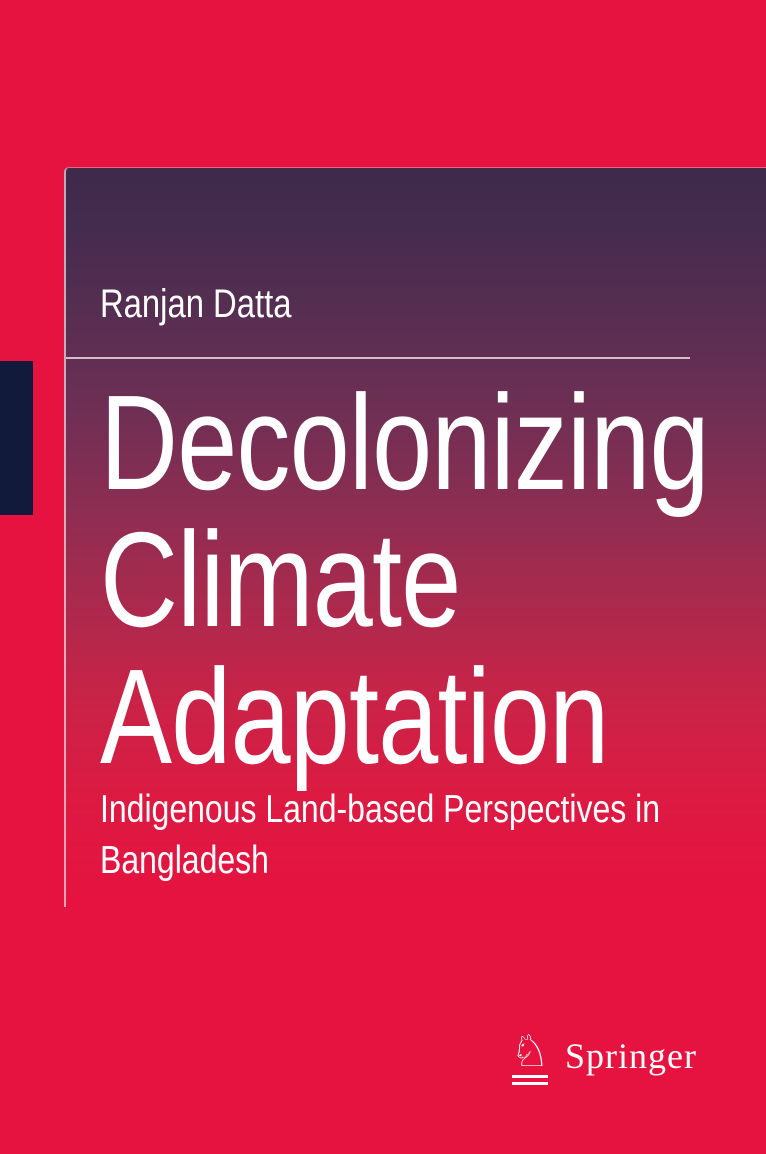  I want to click on author-name: Ranjan Datta, so click(216, 304).